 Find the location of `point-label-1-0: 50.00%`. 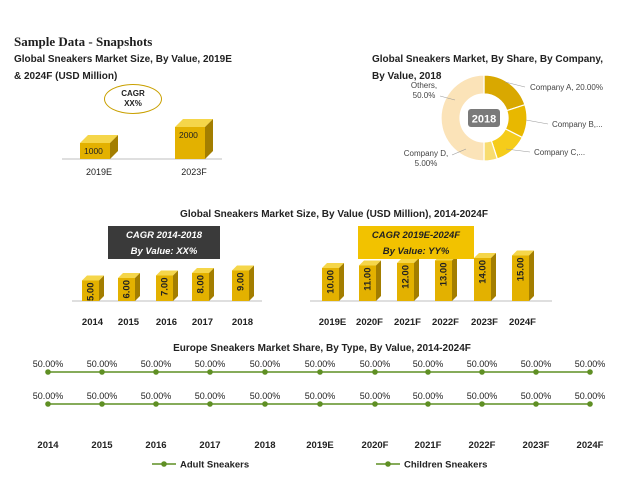

point-label-1-0: 50.00% is located at coordinates (48, 396).